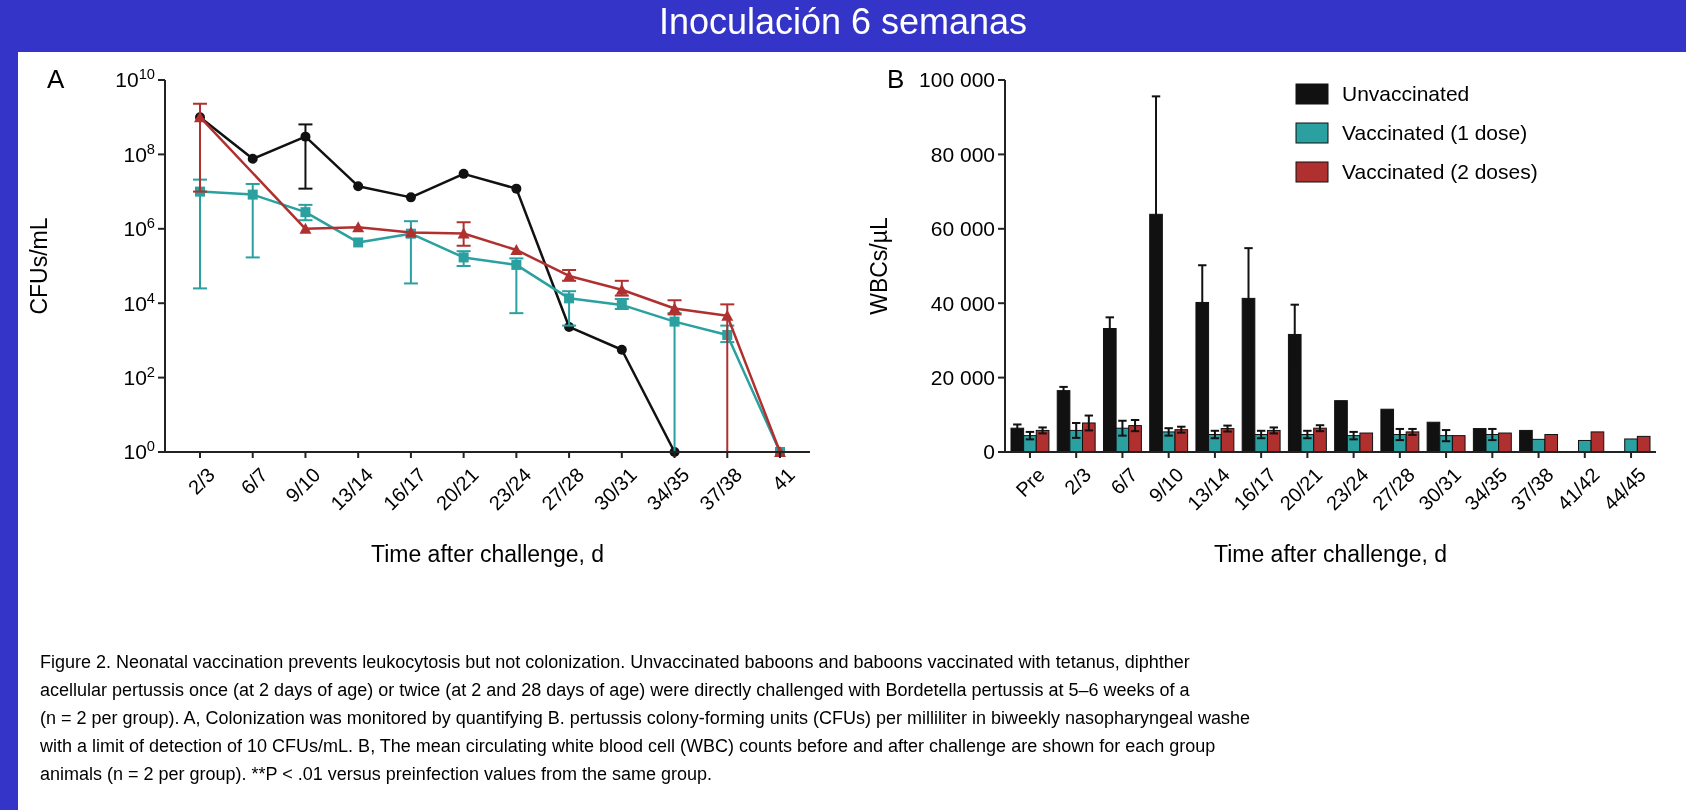  Describe the element at coordinates (135, 79) in the screenshot. I see `y-tick-label: 10$^{10}$` at that location.